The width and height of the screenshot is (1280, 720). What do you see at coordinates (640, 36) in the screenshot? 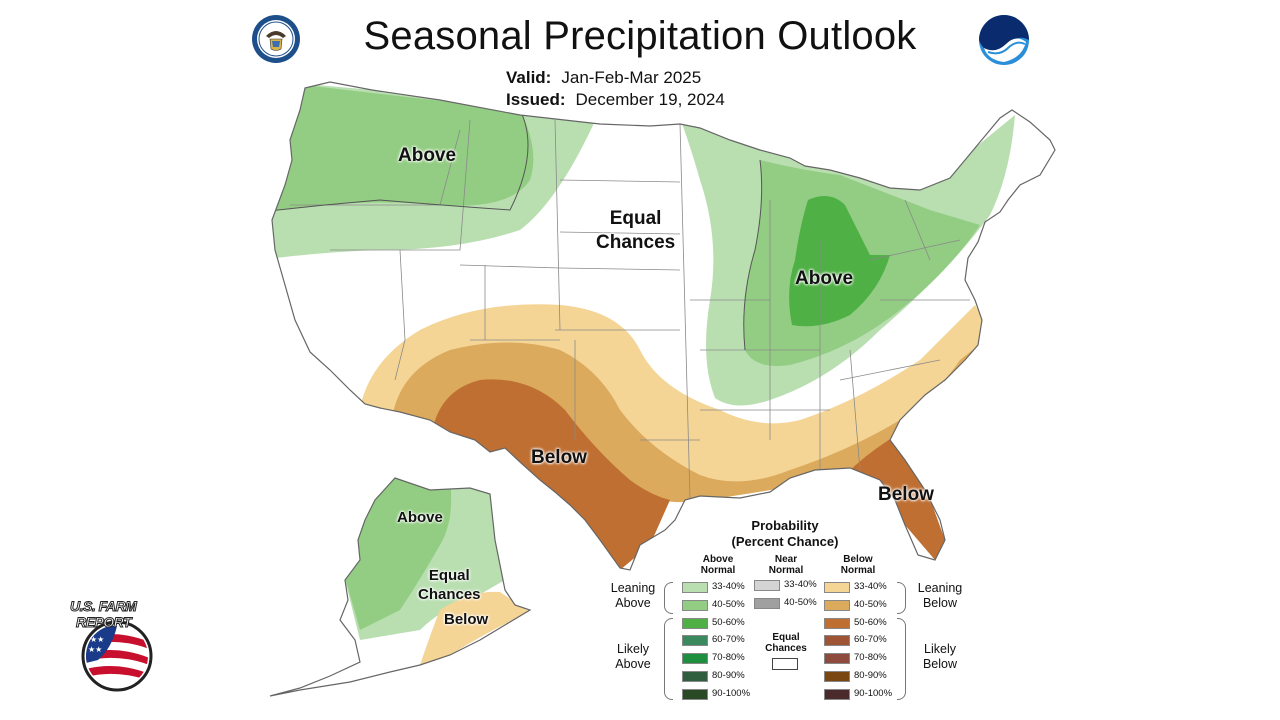
I see `page-title: Seasonal Precipitation Outlook` at bounding box center [640, 36].